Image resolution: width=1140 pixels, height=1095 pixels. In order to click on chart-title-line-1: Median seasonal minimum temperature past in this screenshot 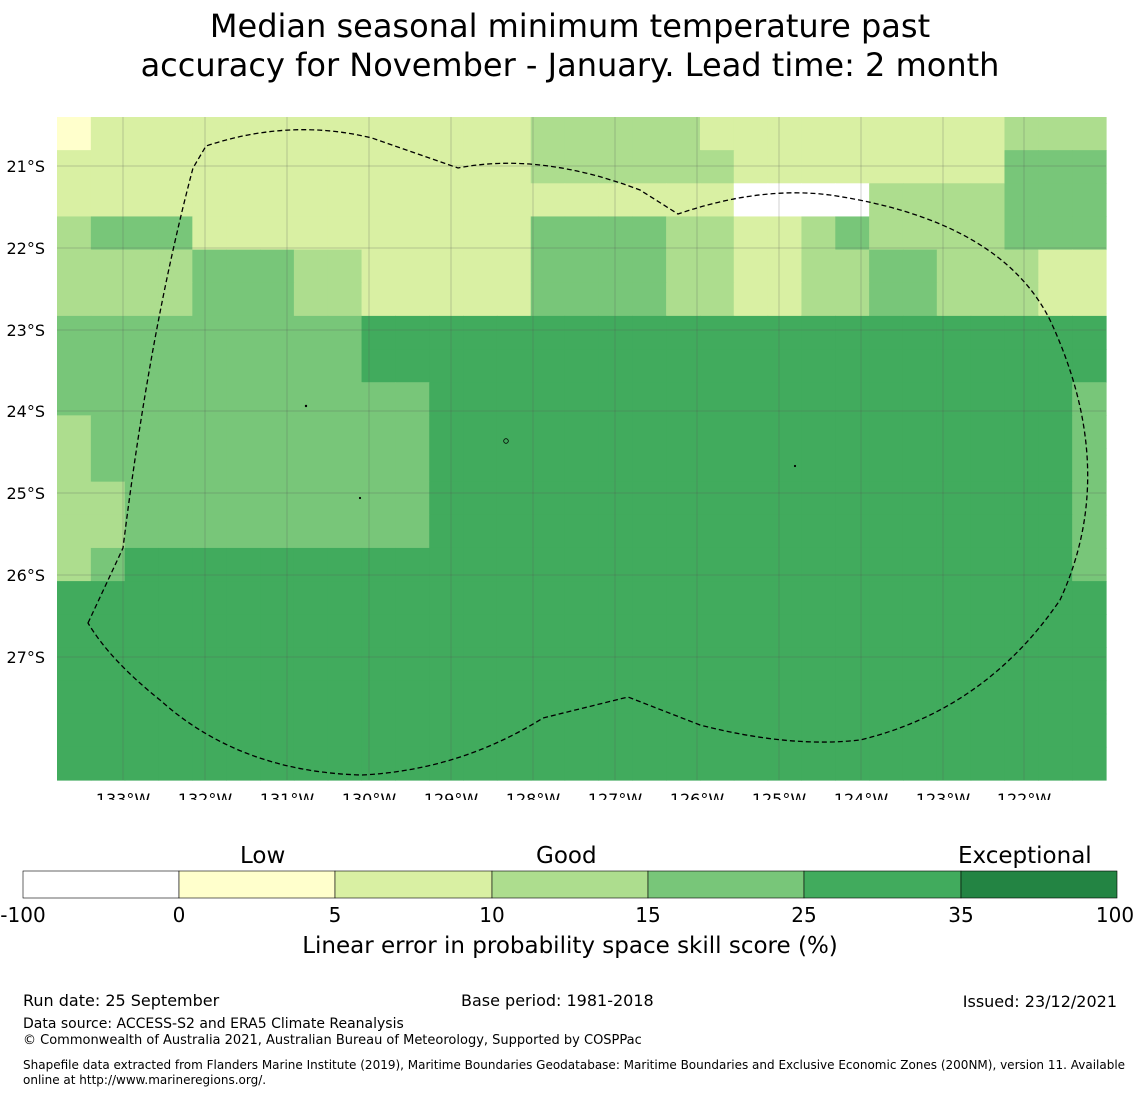, I will do `click(570, 26)`.